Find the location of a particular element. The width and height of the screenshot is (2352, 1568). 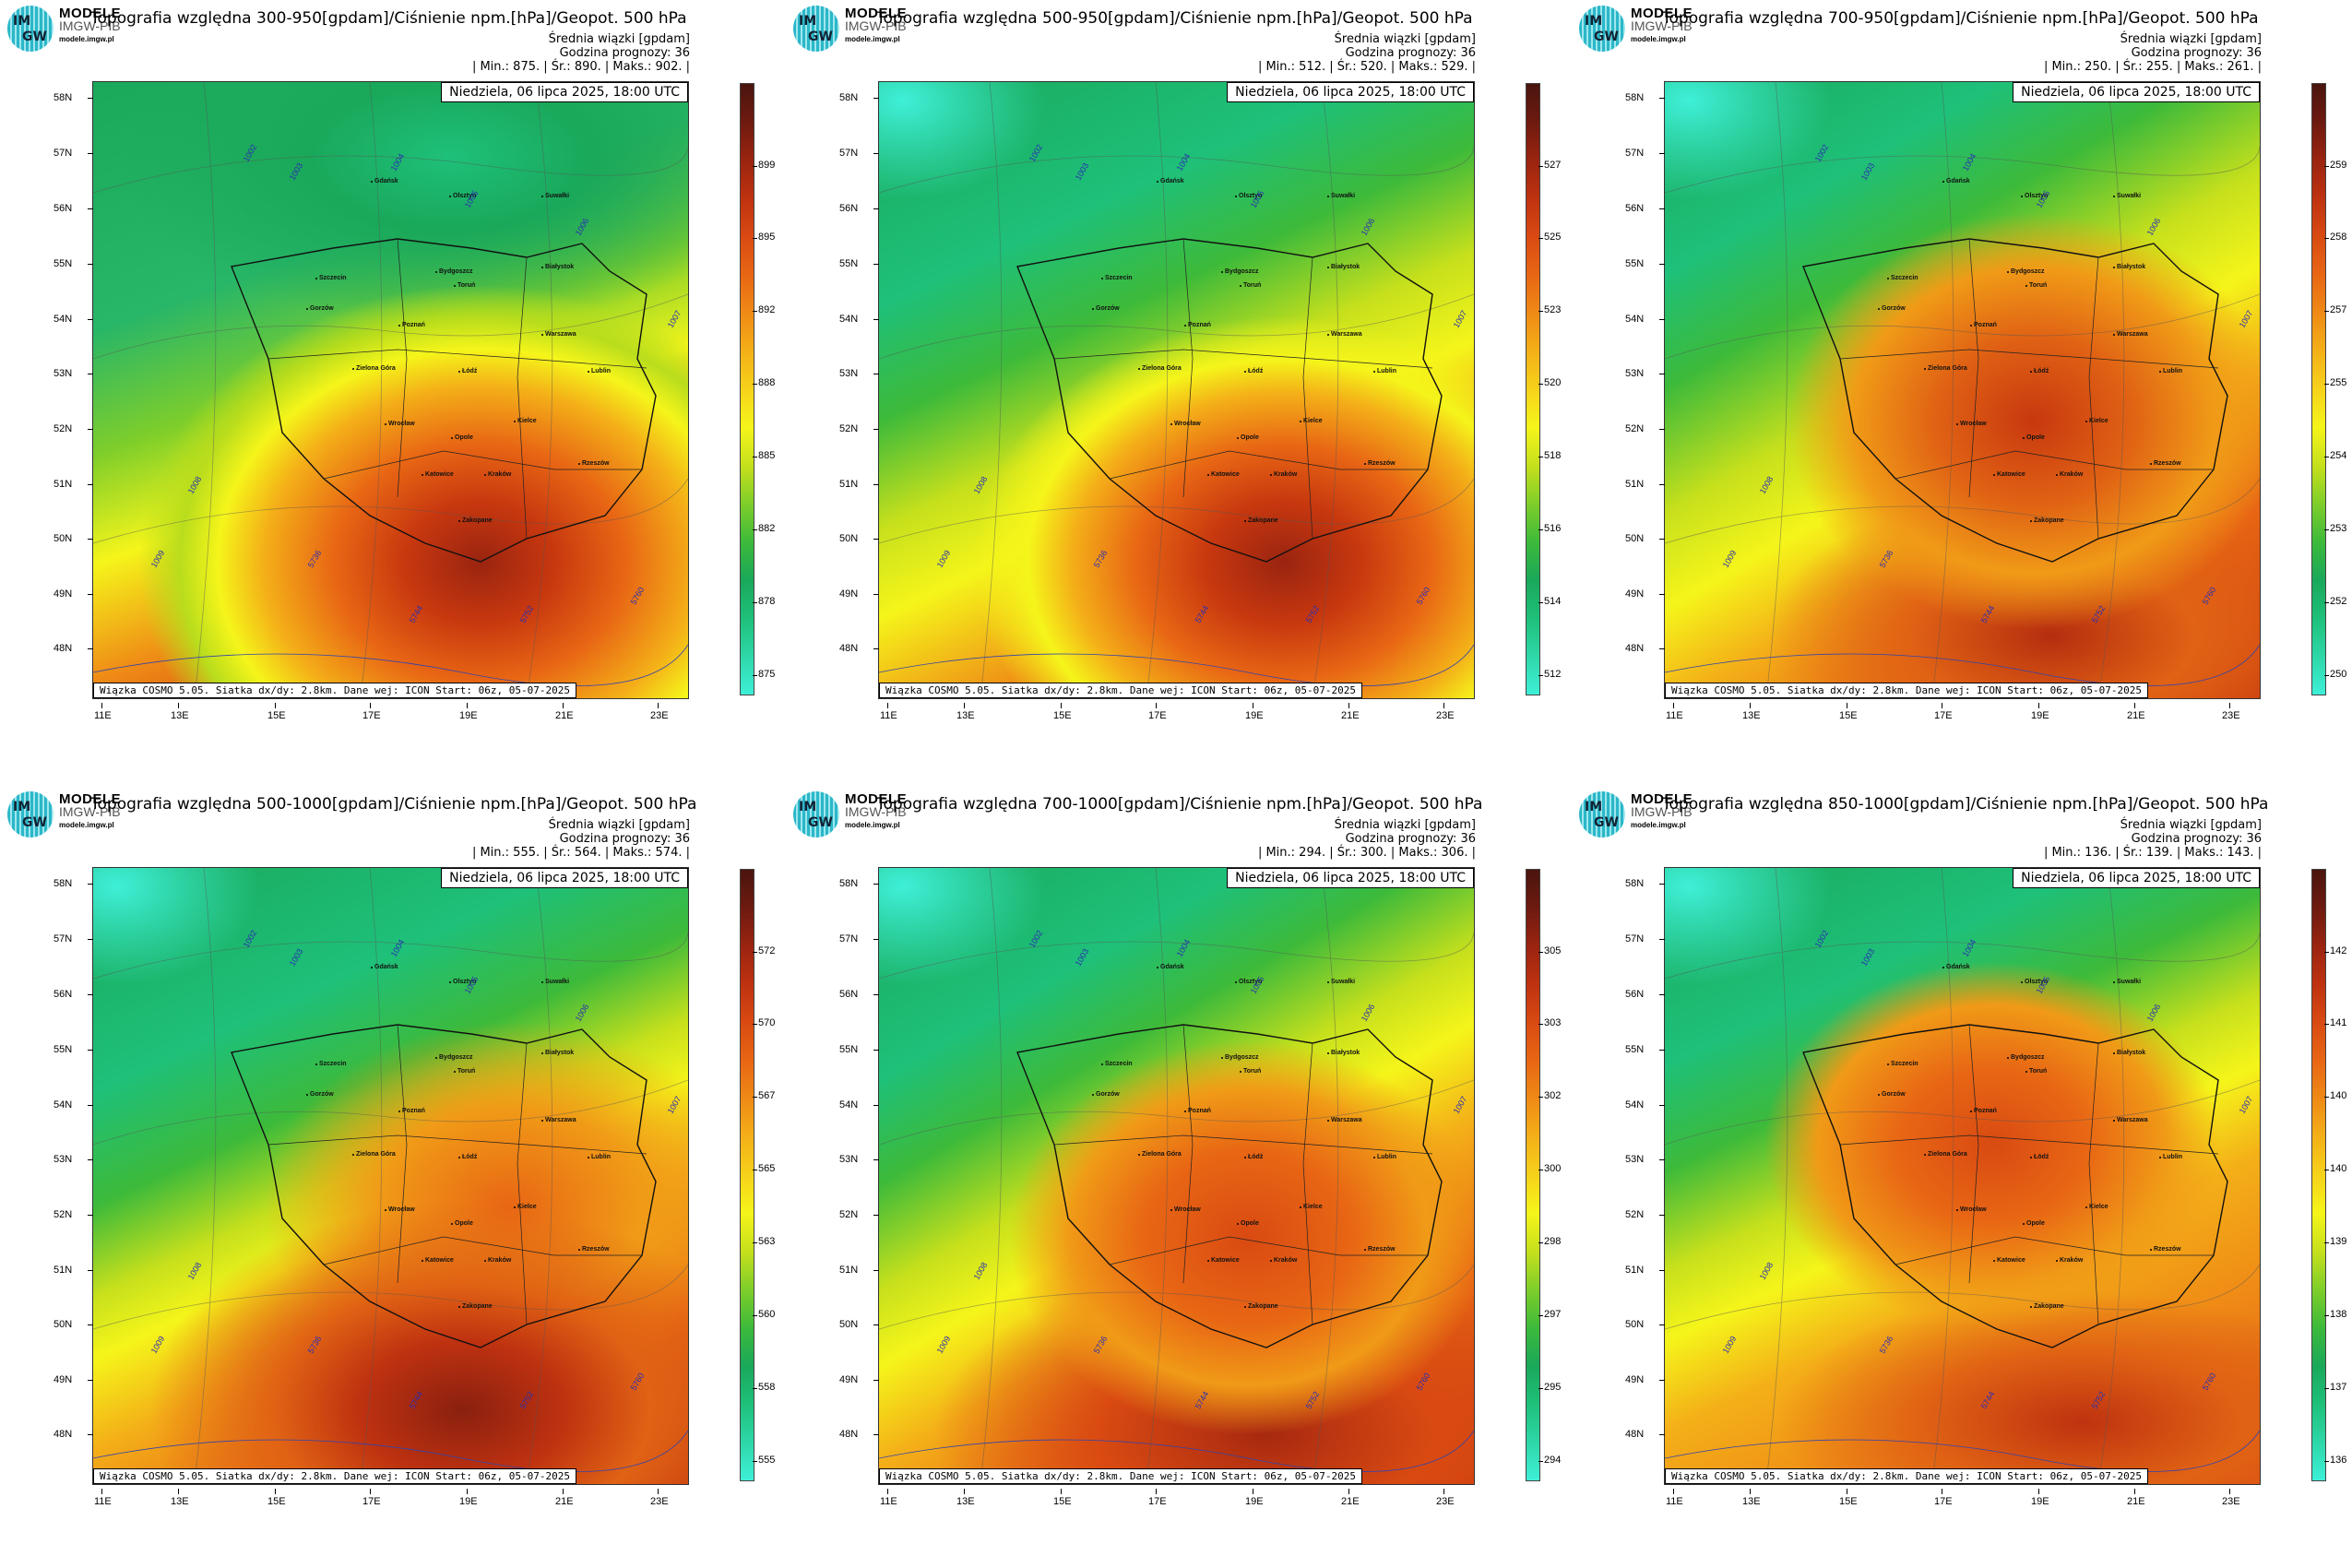

stats-line: | Min.: 250. | Śr.: 255. | Maks.: 261. | is located at coordinates (2152, 67).